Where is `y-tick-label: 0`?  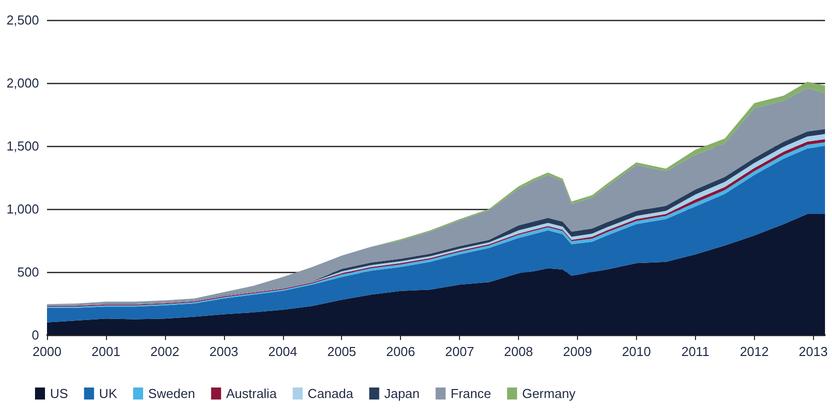
y-tick-label: 0 is located at coordinates (35, 335).